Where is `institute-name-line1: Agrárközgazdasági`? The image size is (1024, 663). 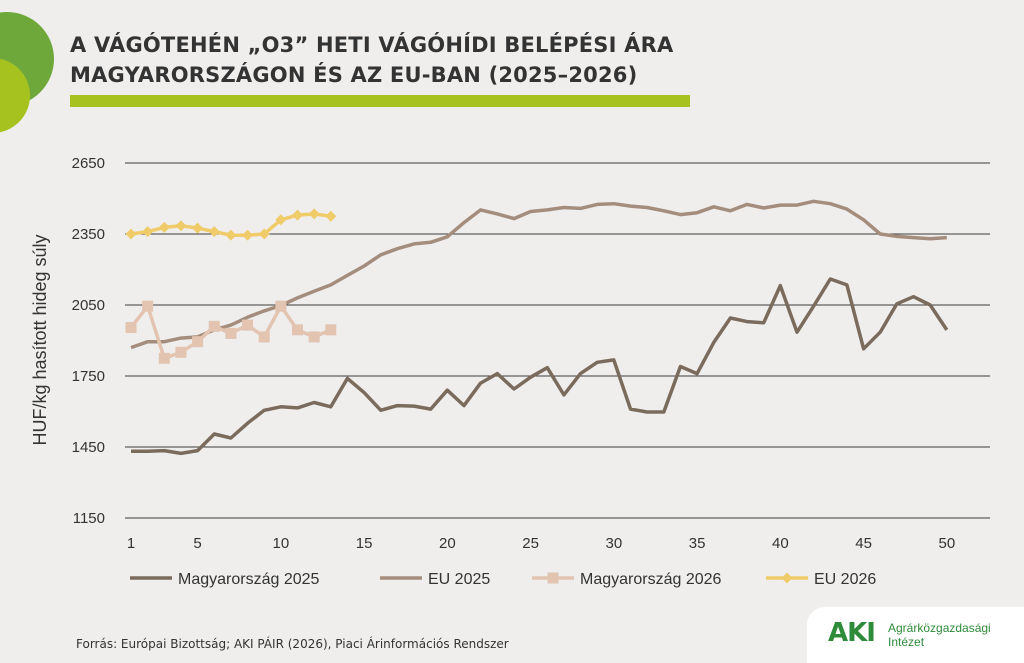 institute-name-line1: Agrárközgazdasági is located at coordinates (939, 628).